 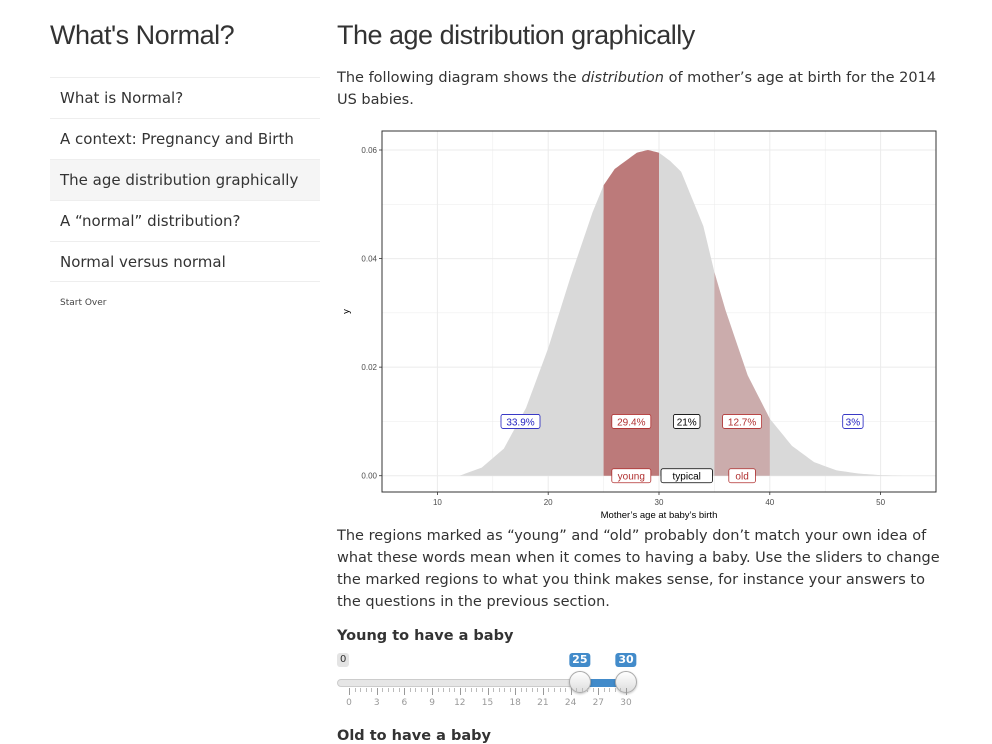 What do you see at coordinates (460, 703) in the screenshot?
I see `slider-tick-label: 12` at bounding box center [460, 703].